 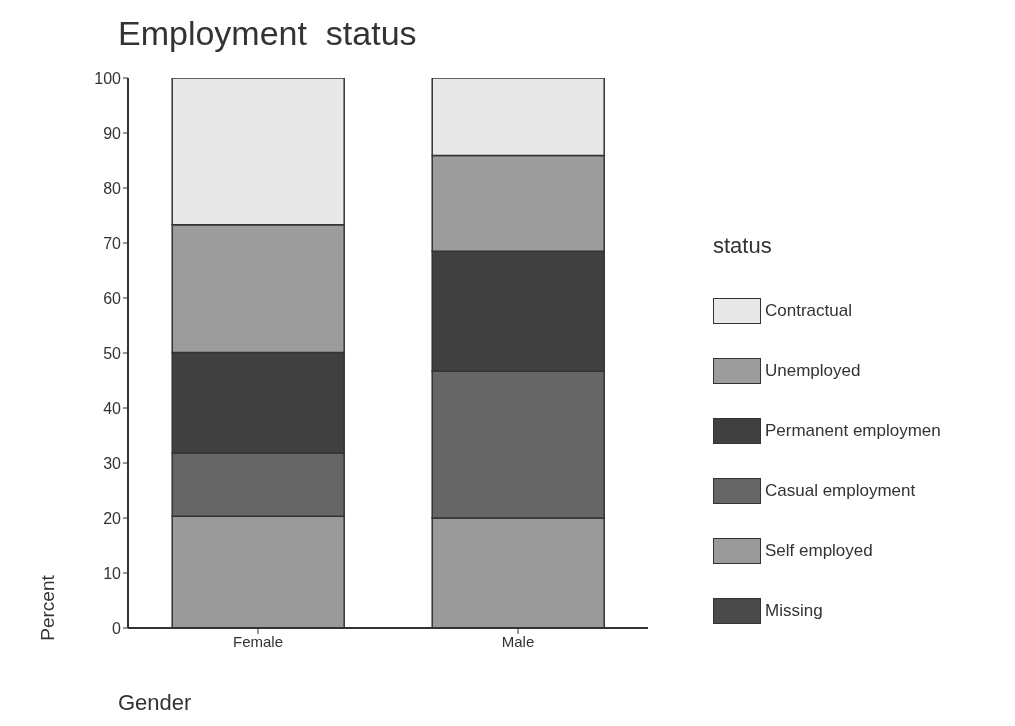 What do you see at coordinates (743, 246) in the screenshot?
I see `legend-title: status` at bounding box center [743, 246].